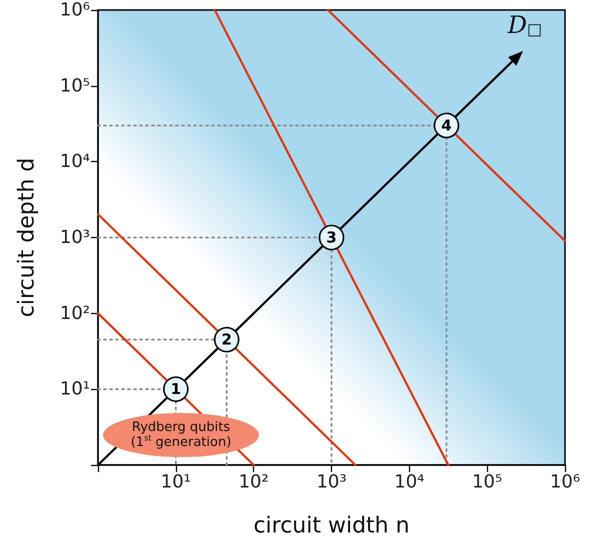  What do you see at coordinates (487, 482) in the screenshot?
I see `x-tick-label: 10⁵` at bounding box center [487, 482].